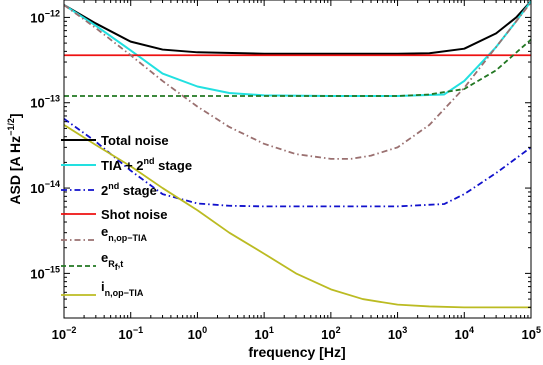 The width and height of the screenshot is (543, 365). What do you see at coordinates (135, 140) in the screenshot?
I see `legend-label-1: Total noise` at bounding box center [135, 140].